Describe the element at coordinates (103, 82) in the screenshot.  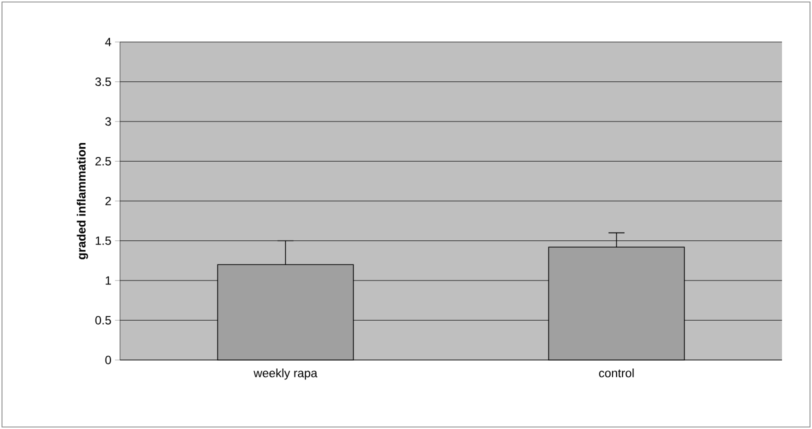
I see `y-tick-label: 3.5` at that location.